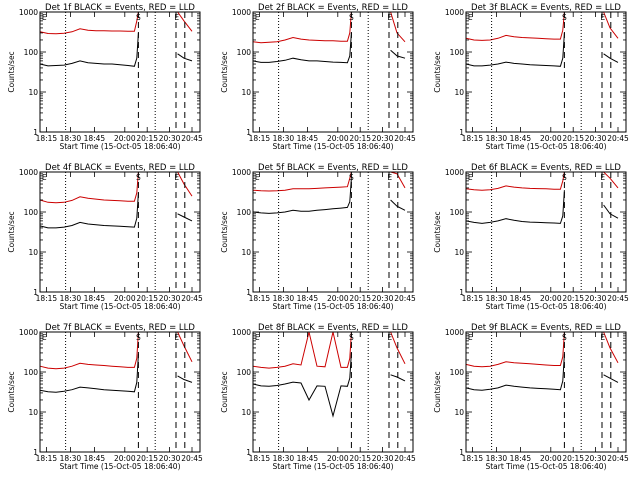  What do you see at coordinates (120, 328) in the screenshot?
I see `chart-title: Det 7f BLACK = Events, RED = LLD` at bounding box center [120, 328].